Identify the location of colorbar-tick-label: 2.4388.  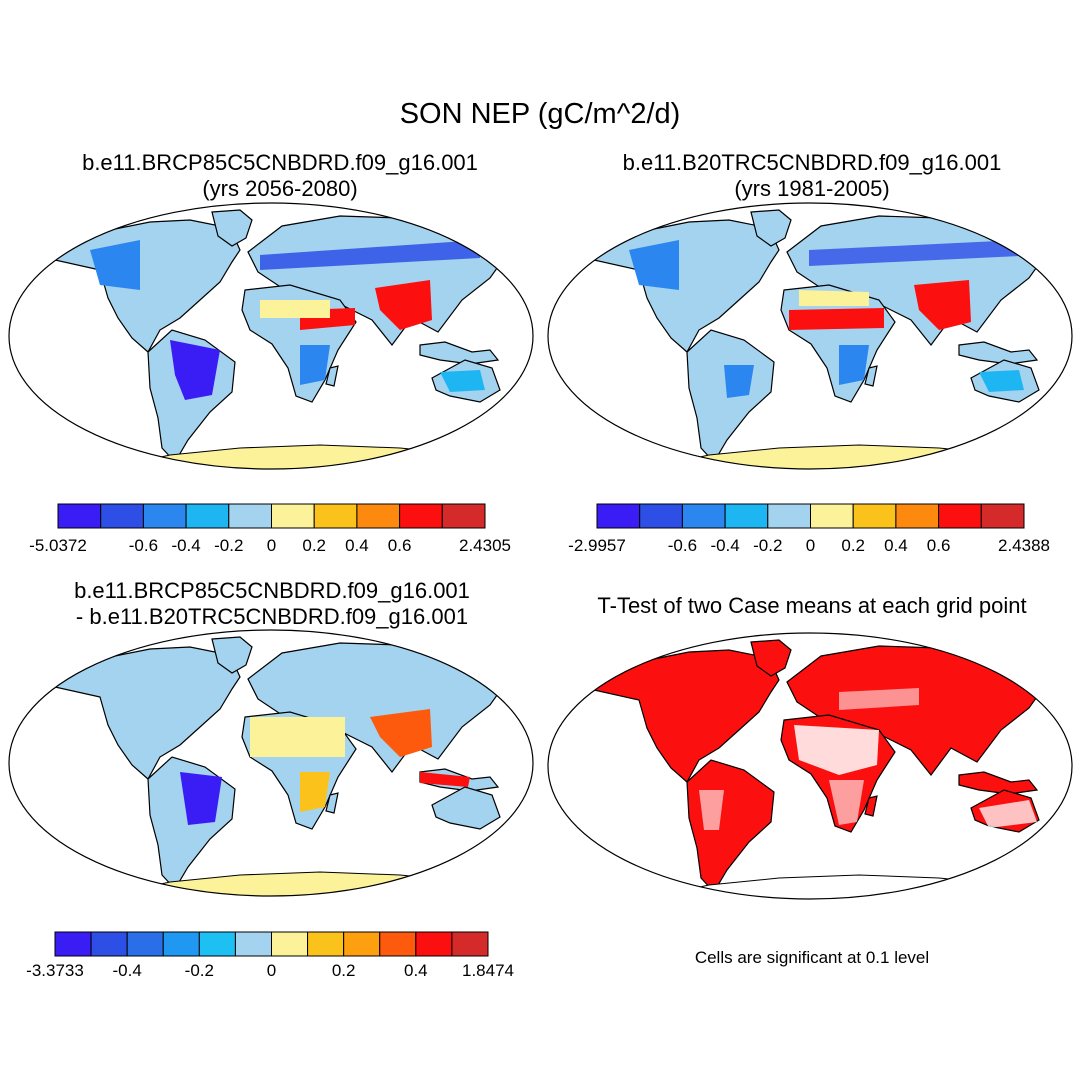
(1024, 545).